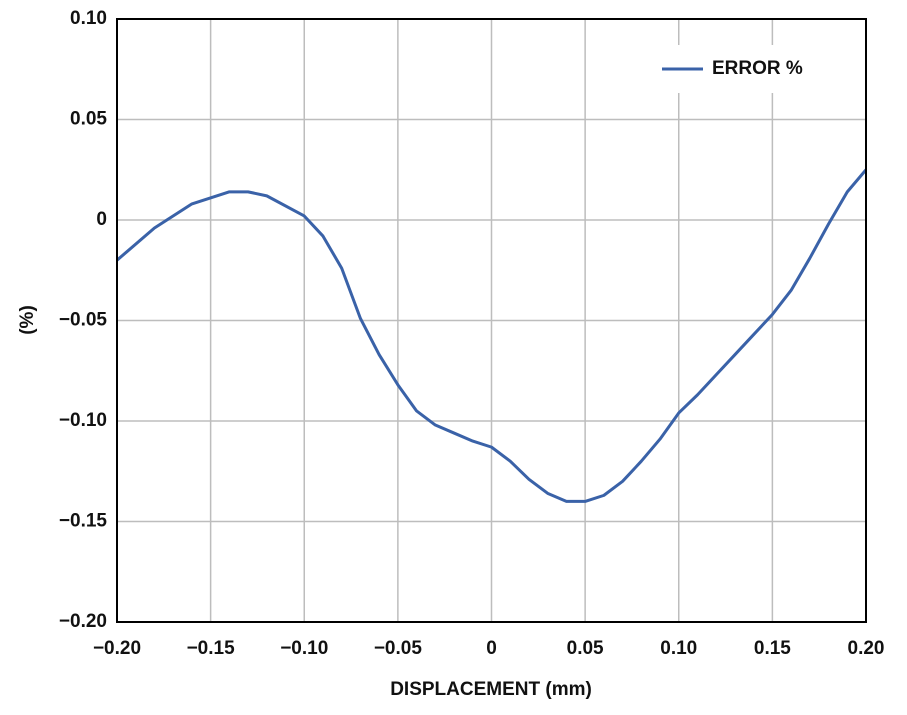  I want to click on x-tick-label: 0.20, so click(866, 648).